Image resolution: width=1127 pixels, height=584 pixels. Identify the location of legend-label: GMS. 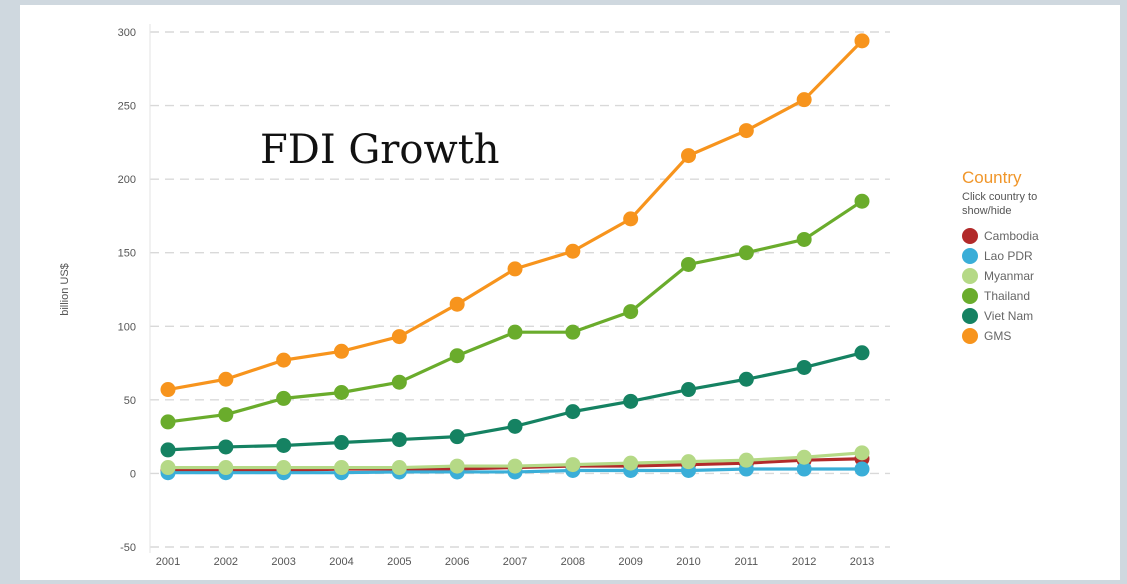
(998, 336).